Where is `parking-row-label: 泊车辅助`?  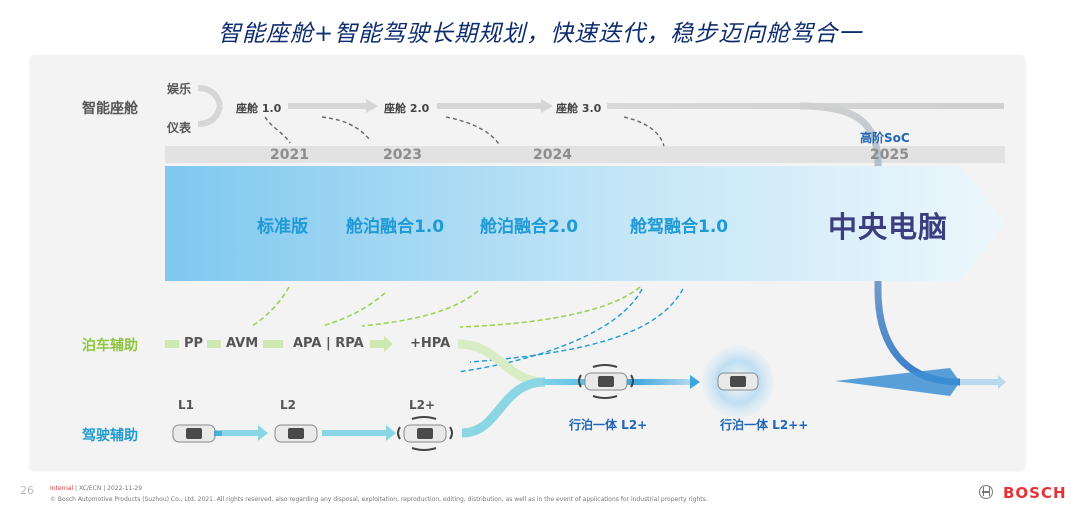 parking-row-label: 泊车辅助 is located at coordinates (110, 346).